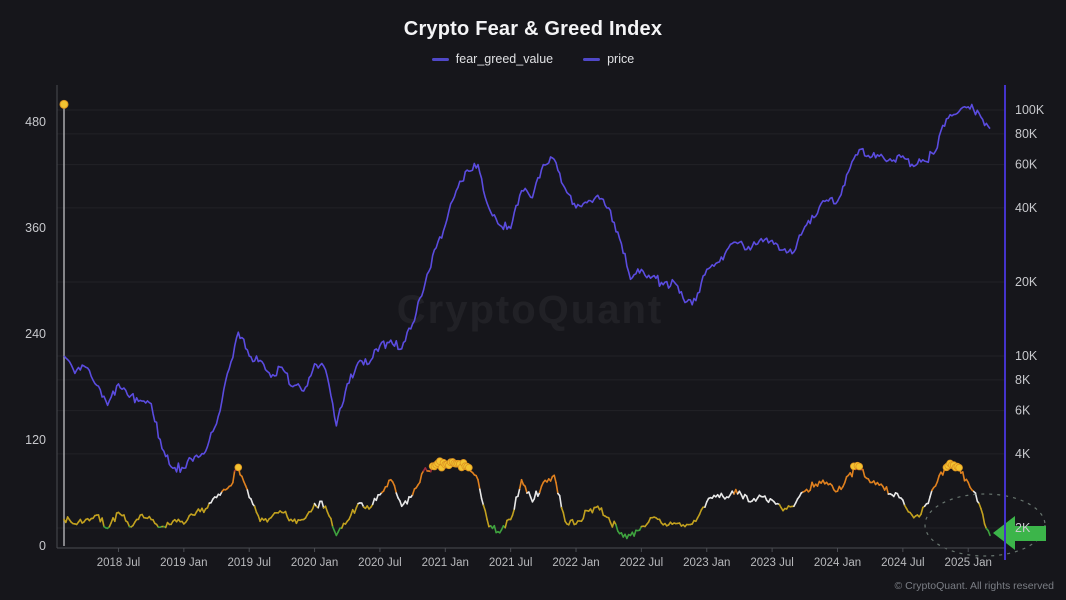  What do you see at coordinates (1023, 411) in the screenshot?
I see `svg-text: 6K` at bounding box center [1023, 411].